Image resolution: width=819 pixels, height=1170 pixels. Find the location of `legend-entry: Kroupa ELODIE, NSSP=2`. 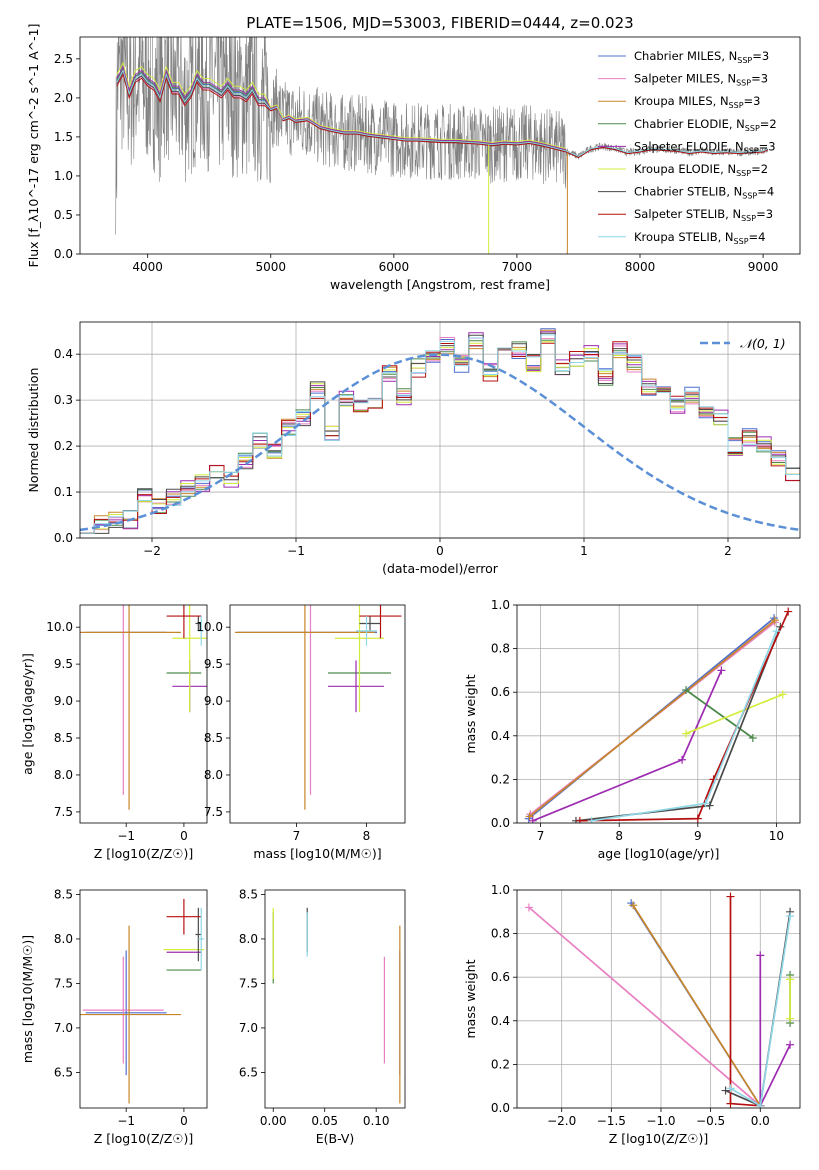

legend-entry: Kroupa ELODIE, NSSP=2 is located at coordinates (701, 170).